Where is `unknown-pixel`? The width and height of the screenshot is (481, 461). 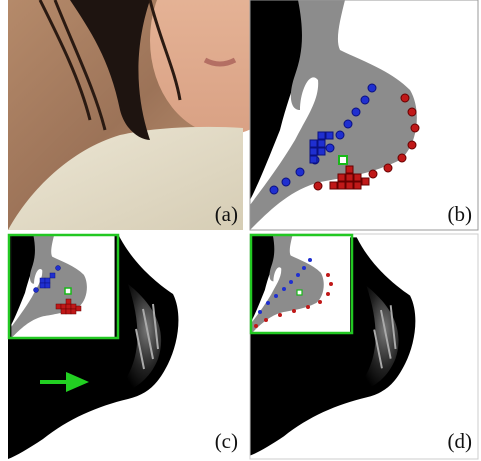 unknown-pixel is located at coordinates (343, 160).